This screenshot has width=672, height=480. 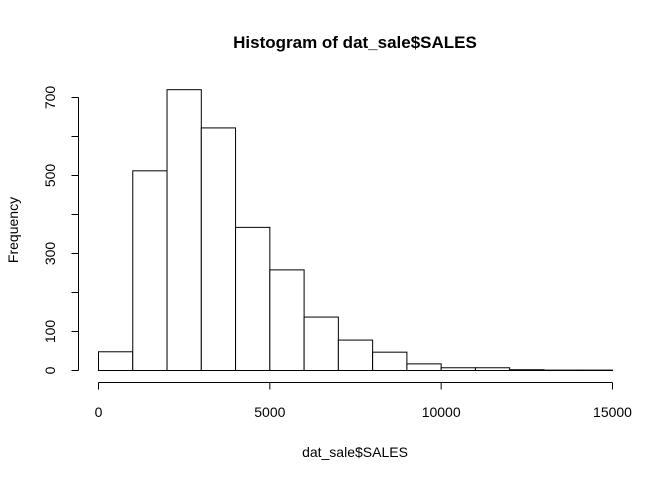 What do you see at coordinates (50, 254) in the screenshot?
I see `y-tick-label: 300` at bounding box center [50, 254].